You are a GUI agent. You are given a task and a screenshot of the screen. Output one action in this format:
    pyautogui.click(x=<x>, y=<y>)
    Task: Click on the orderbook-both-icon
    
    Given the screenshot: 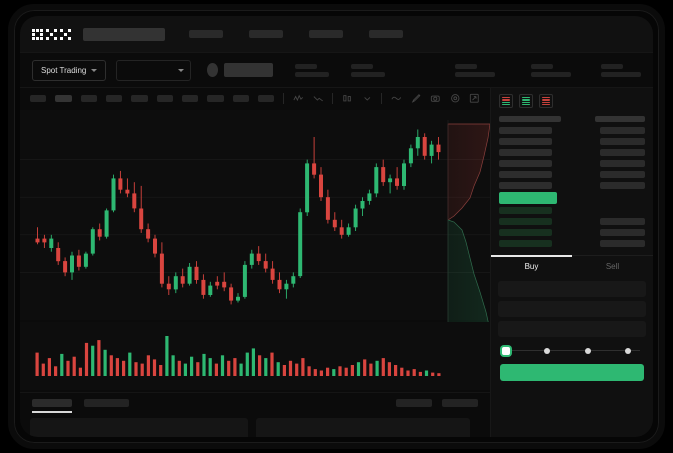 What is the action you would take?
    pyautogui.click(x=506, y=101)
    